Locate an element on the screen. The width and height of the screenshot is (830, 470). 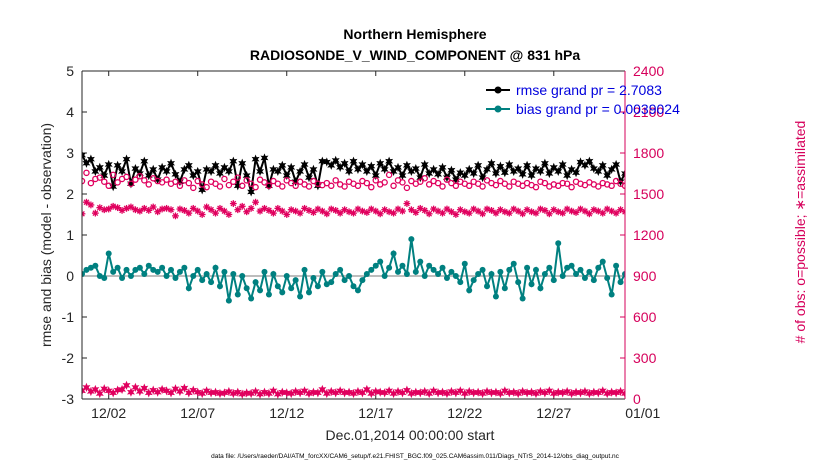
x-tick-label: 12/02 is located at coordinates (108, 413).